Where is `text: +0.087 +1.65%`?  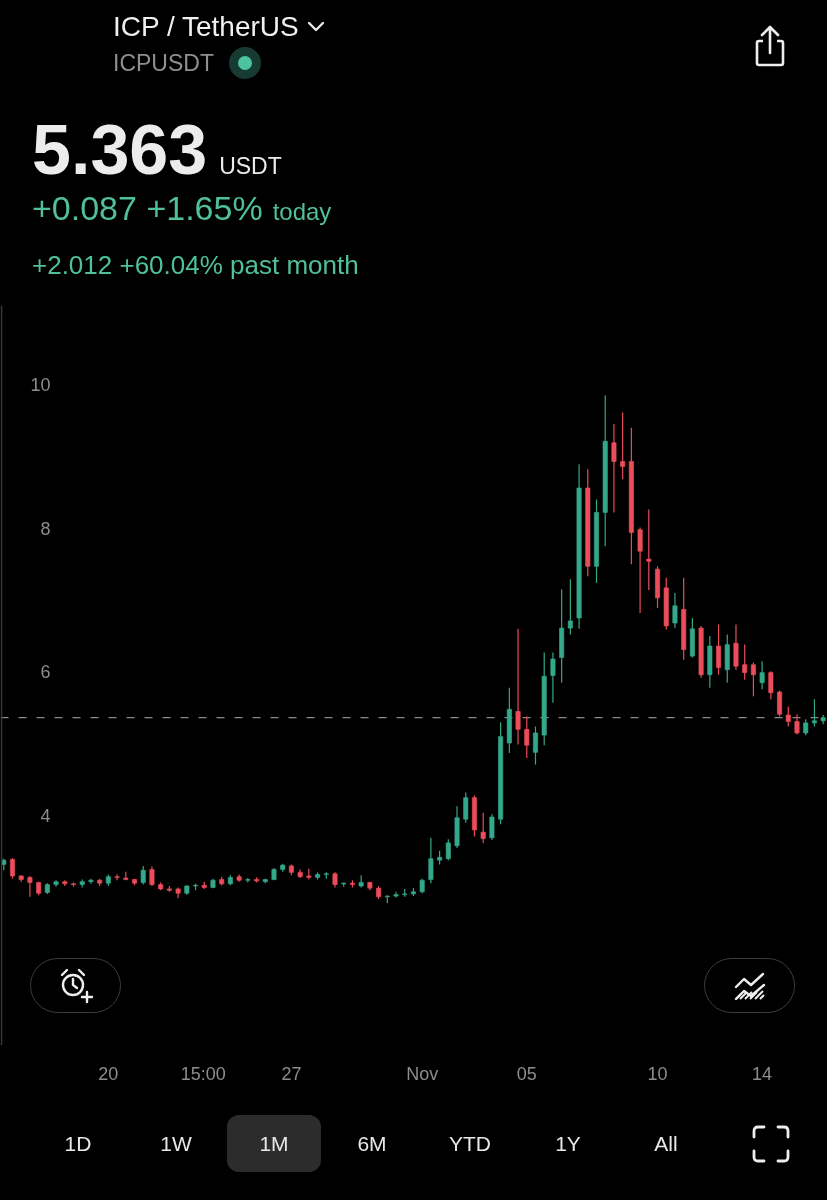
text: +0.087 +1.65% is located at coordinates (147, 208).